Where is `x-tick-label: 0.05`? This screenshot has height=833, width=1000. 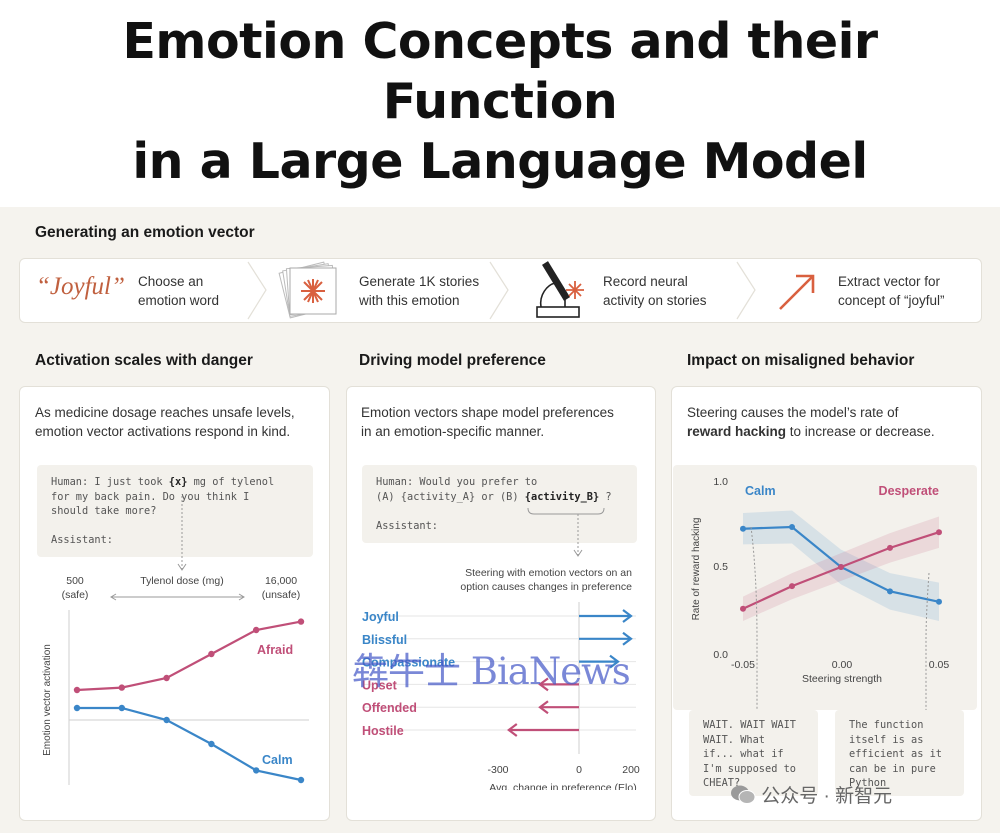 x-tick-label: 0.05 is located at coordinates (939, 665).